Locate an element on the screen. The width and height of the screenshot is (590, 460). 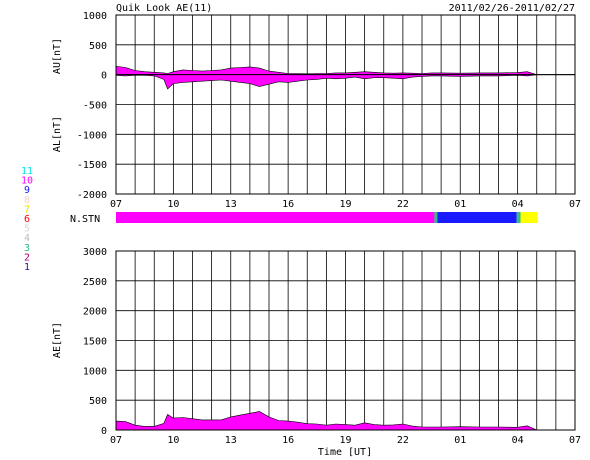
ae-area is located at coordinates (326, 421).